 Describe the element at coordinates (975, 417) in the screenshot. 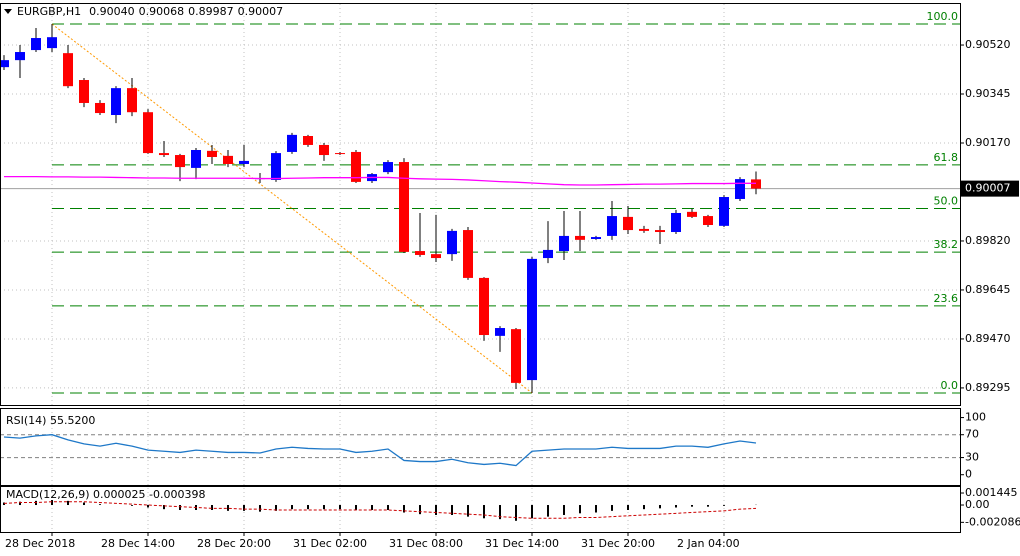

I see `y-tick-label: 100` at that location.